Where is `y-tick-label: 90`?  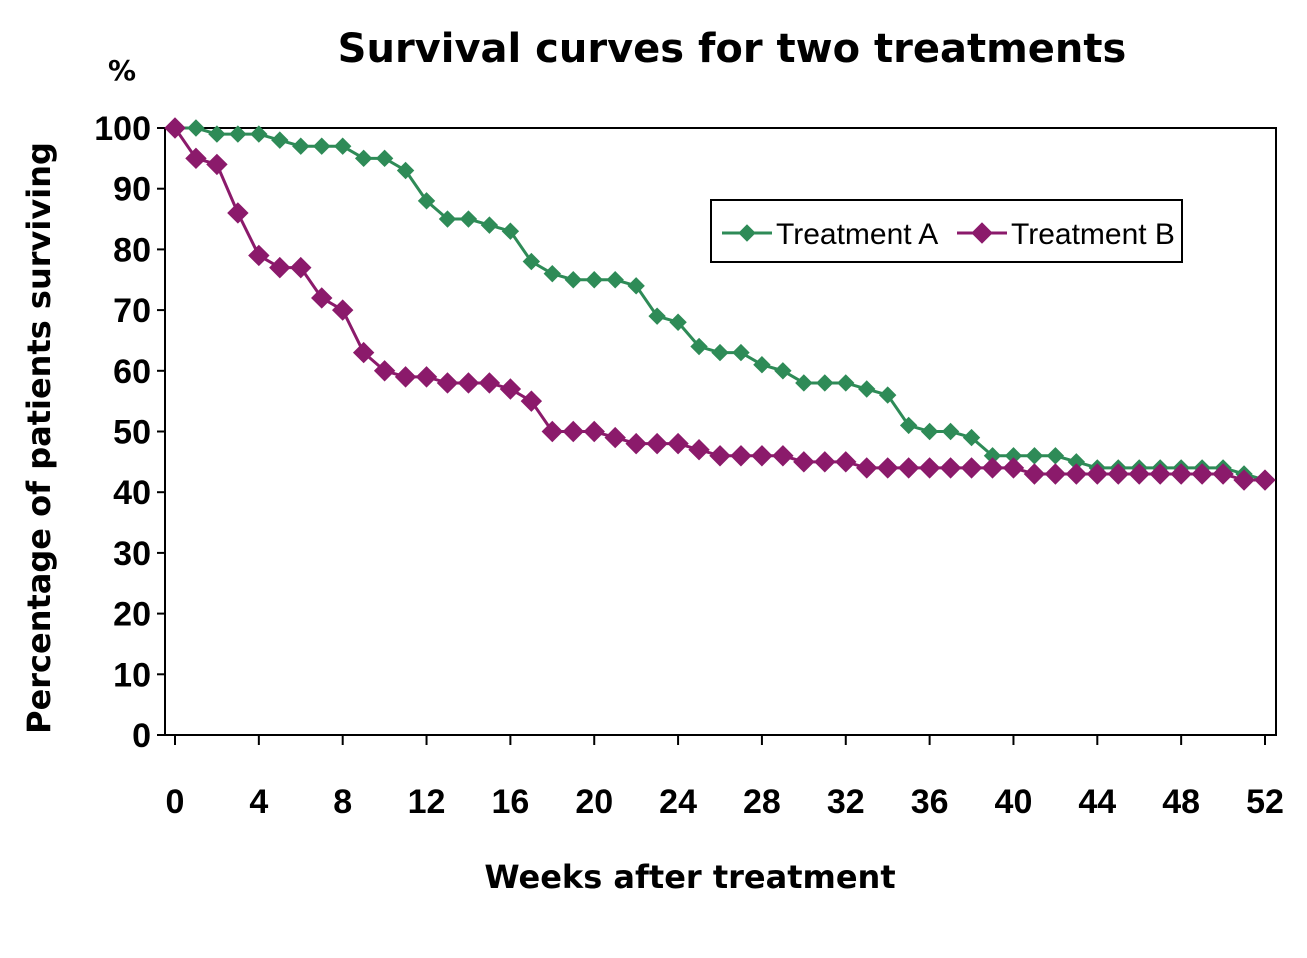
y-tick-label: 90 is located at coordinates (132, 190).